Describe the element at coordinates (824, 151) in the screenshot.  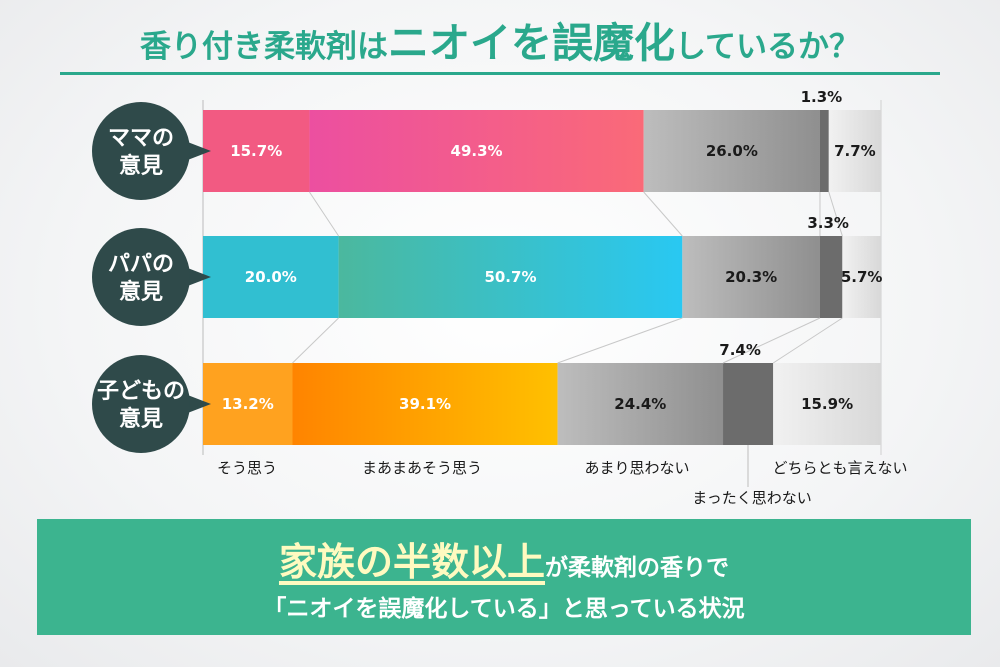
I see `bar-r1-s4` at that location.